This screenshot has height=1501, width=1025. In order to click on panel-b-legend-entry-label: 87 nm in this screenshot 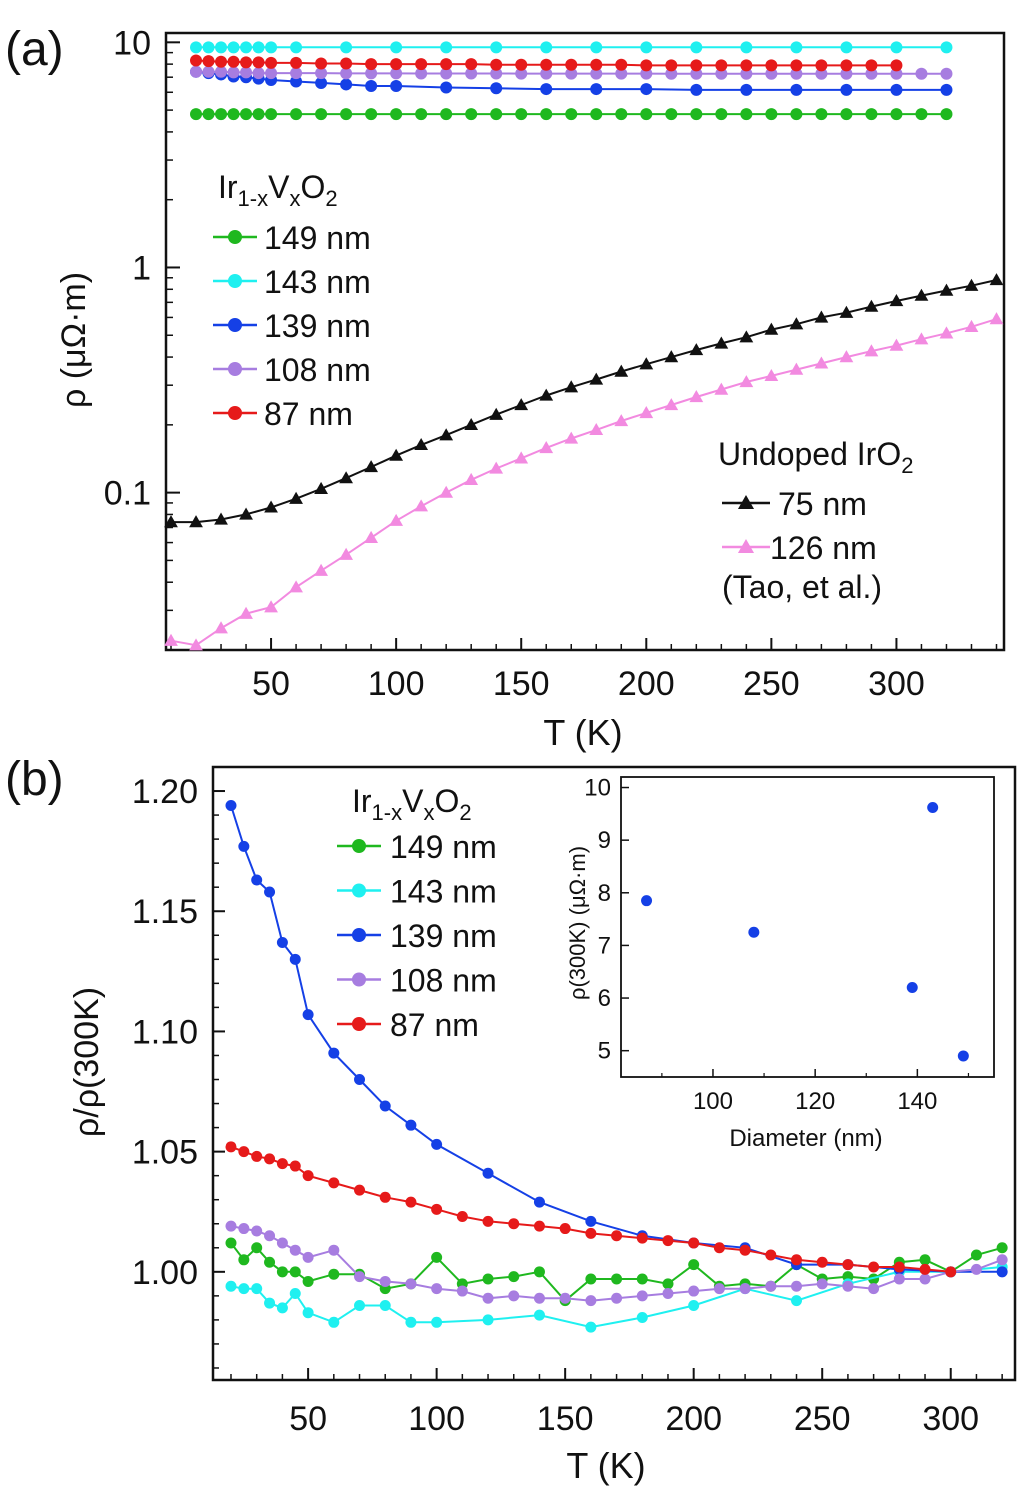, I will do `click(434, 1025)`.